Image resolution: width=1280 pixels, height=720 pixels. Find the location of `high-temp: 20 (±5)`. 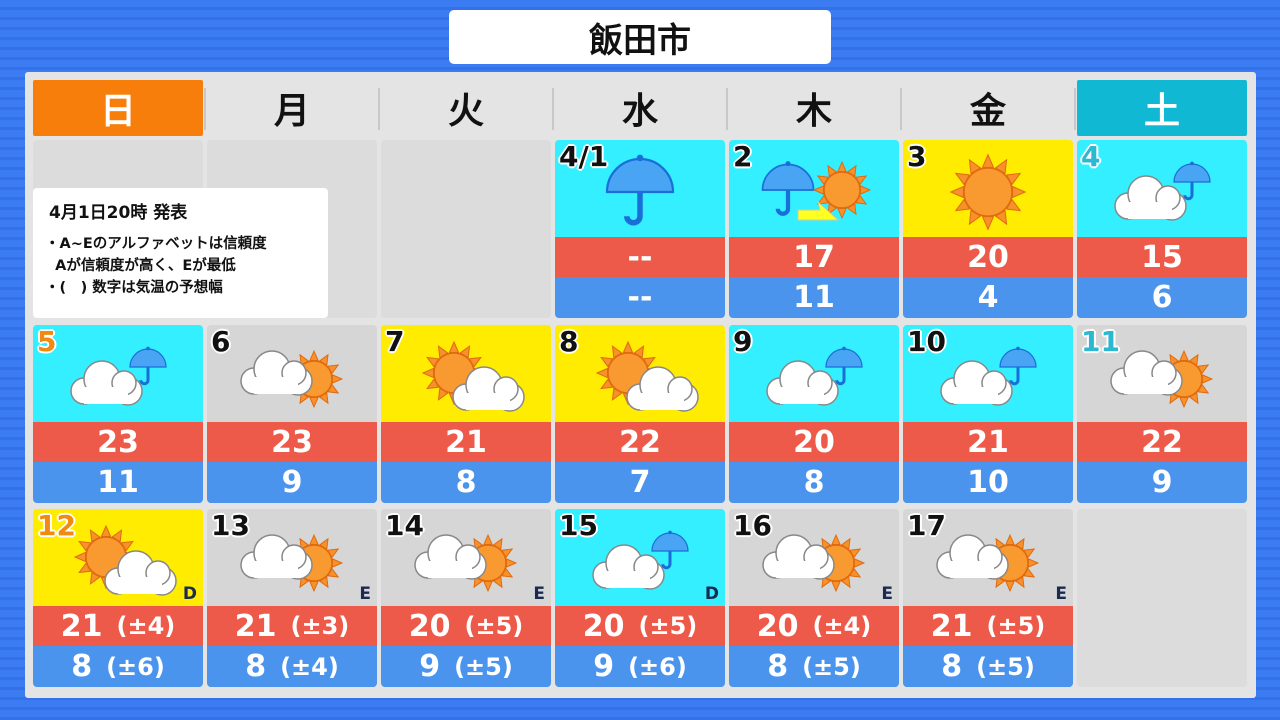

high-temp: 20 (±5) is located at coordinates (466, 626).